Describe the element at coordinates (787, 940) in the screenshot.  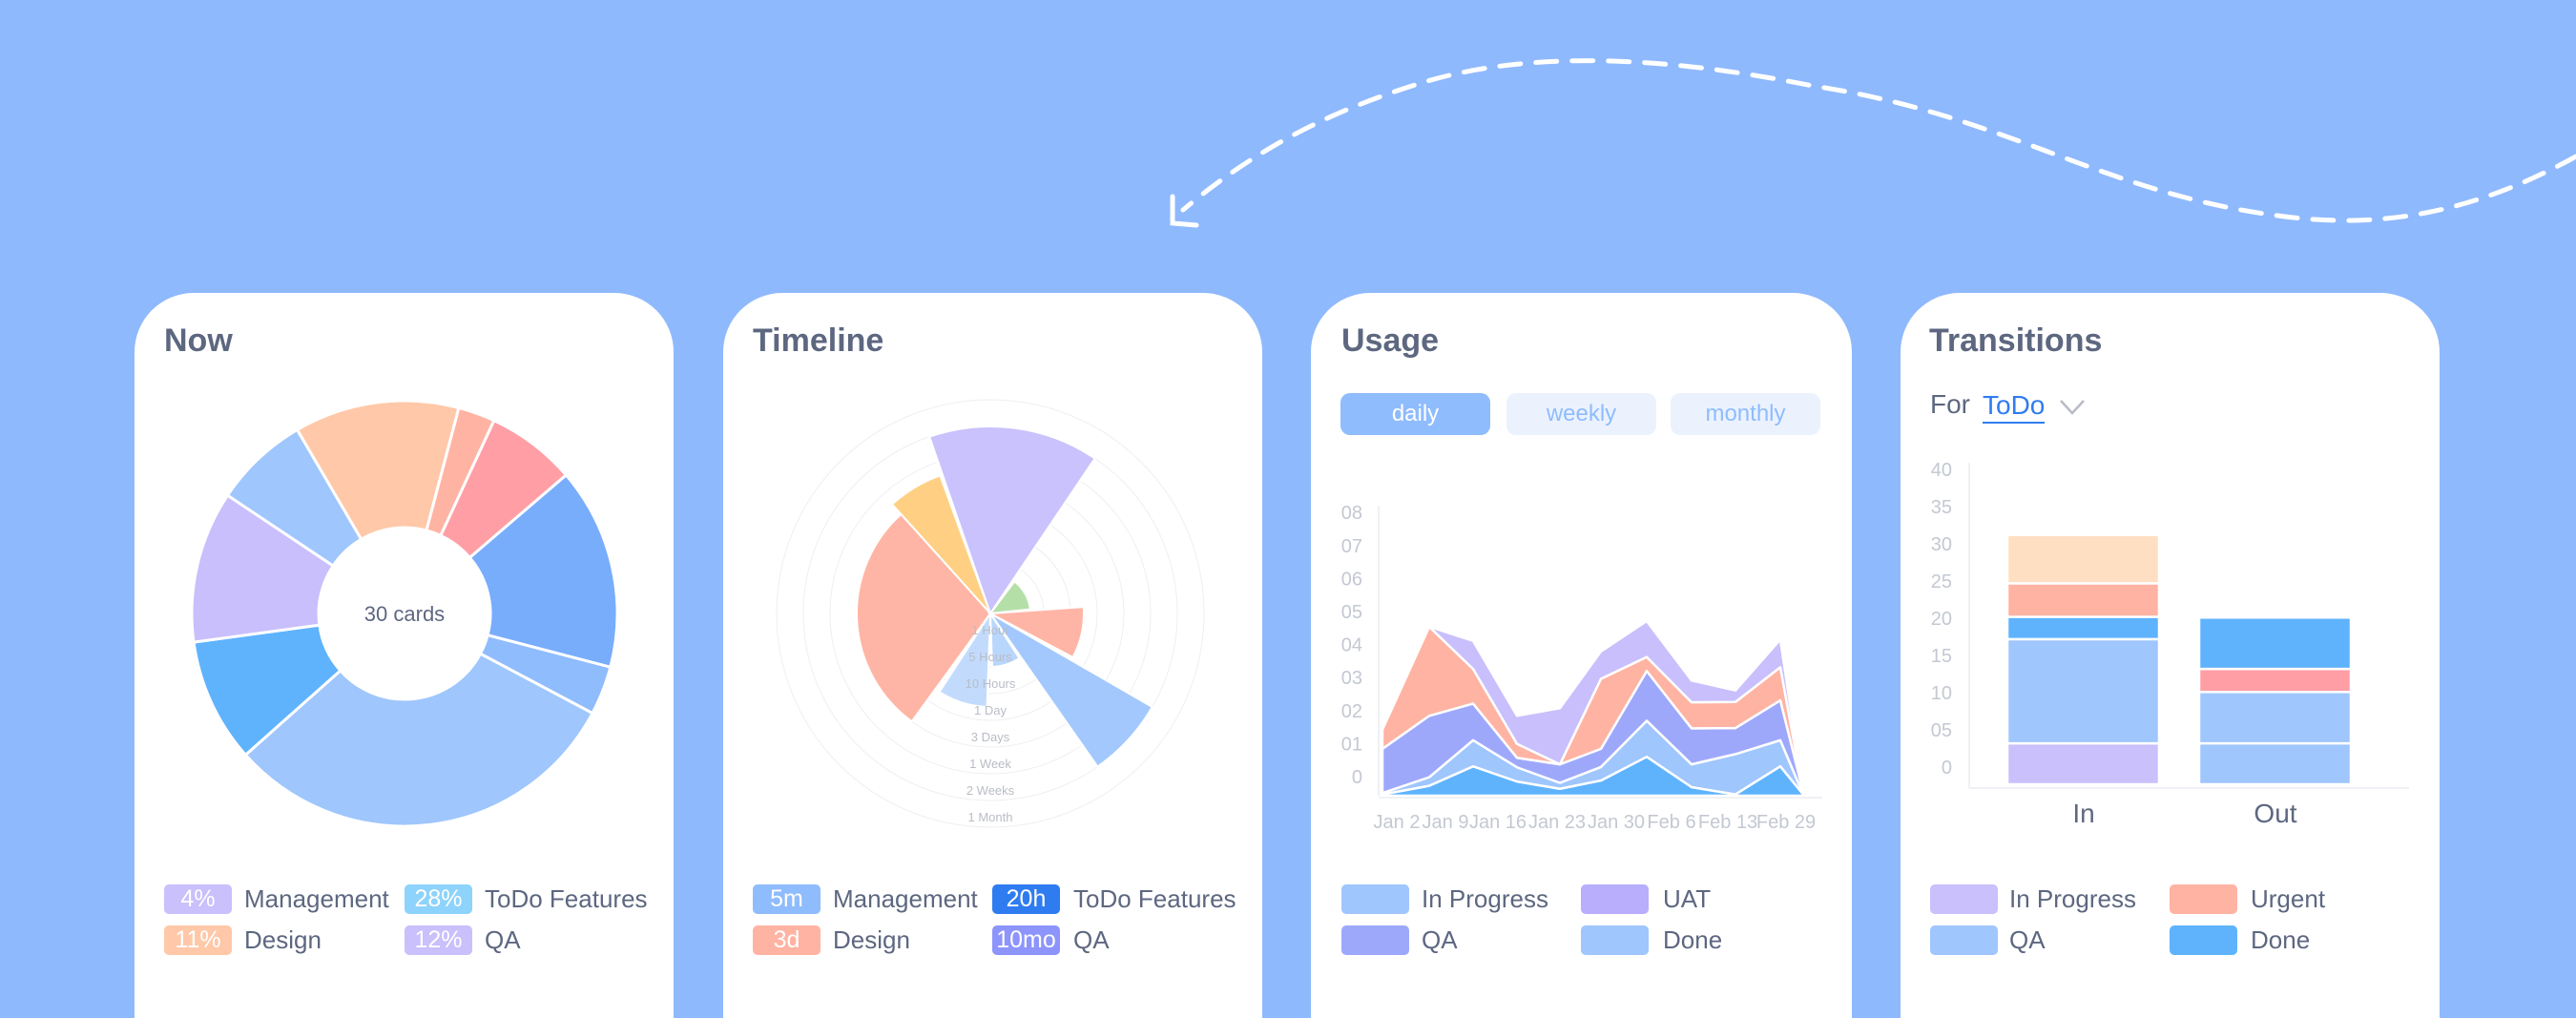
I see `timeline-legend-swatch: 3d` at that location.